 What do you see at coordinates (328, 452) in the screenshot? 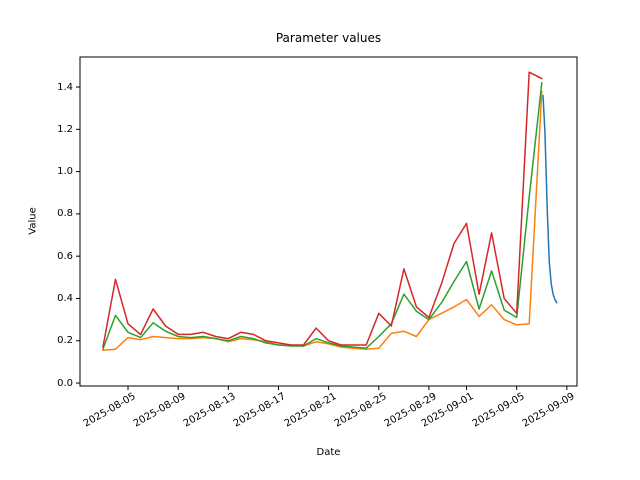
I see `x-axis-label: Date` at bounding box center [328, 452].